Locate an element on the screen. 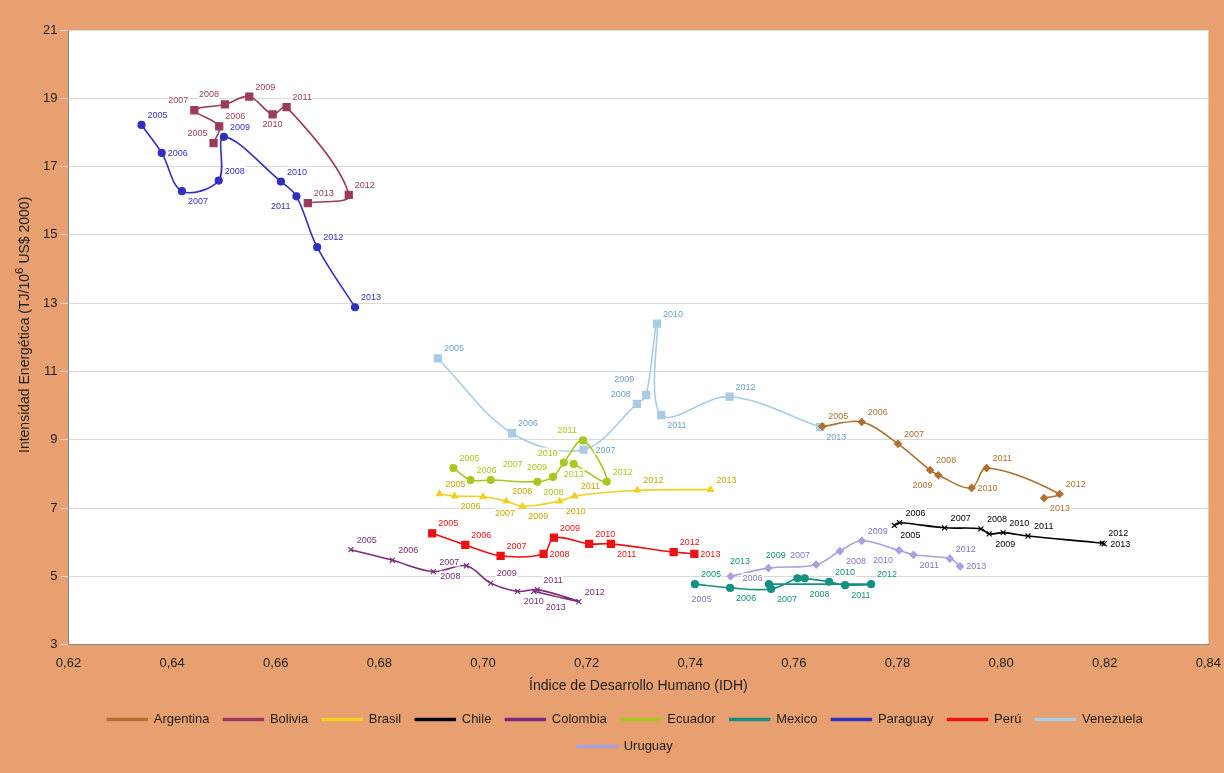 Image resolution: width=1224 pixels, height=773 pixels. y-tick-label: 15 is located at coordinates (50, 234).